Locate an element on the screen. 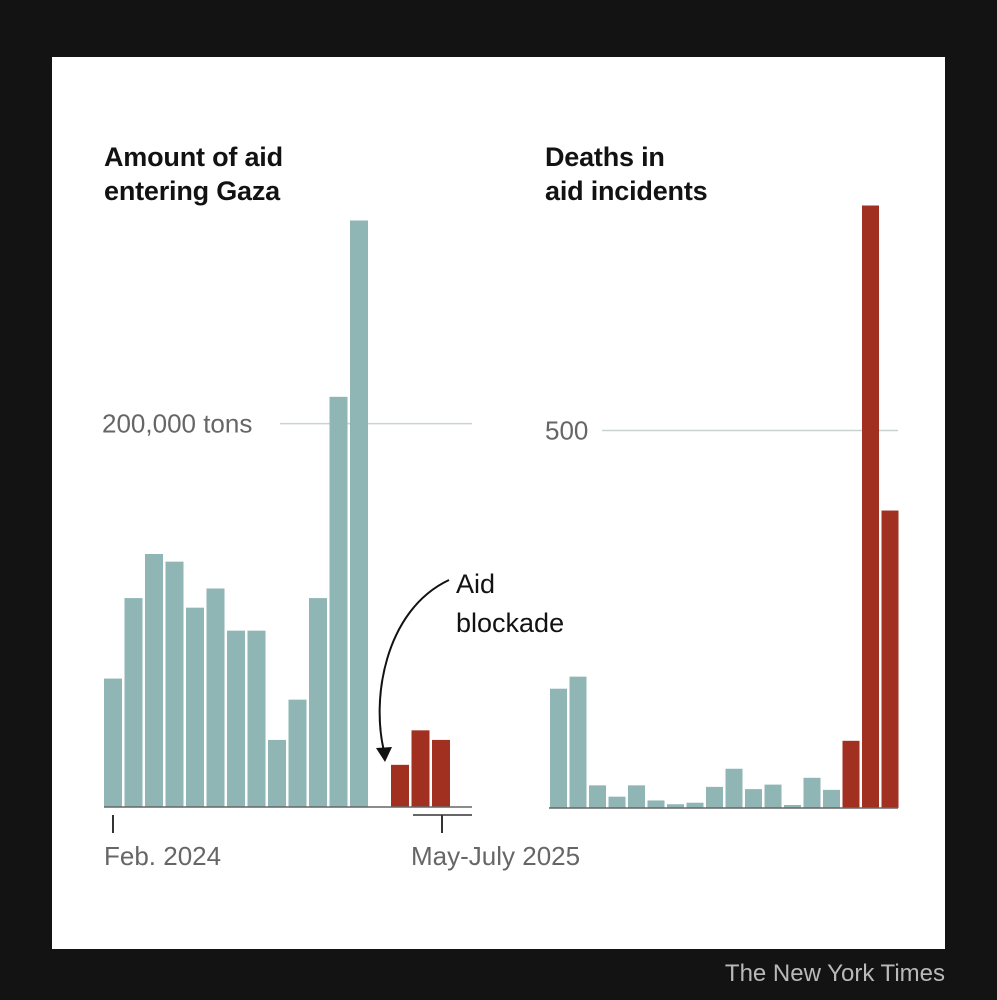 This screenshot has height=1000, width=997. axes-group: Feb. 2024 May-July 2025 is located at coordinates (501, 838).